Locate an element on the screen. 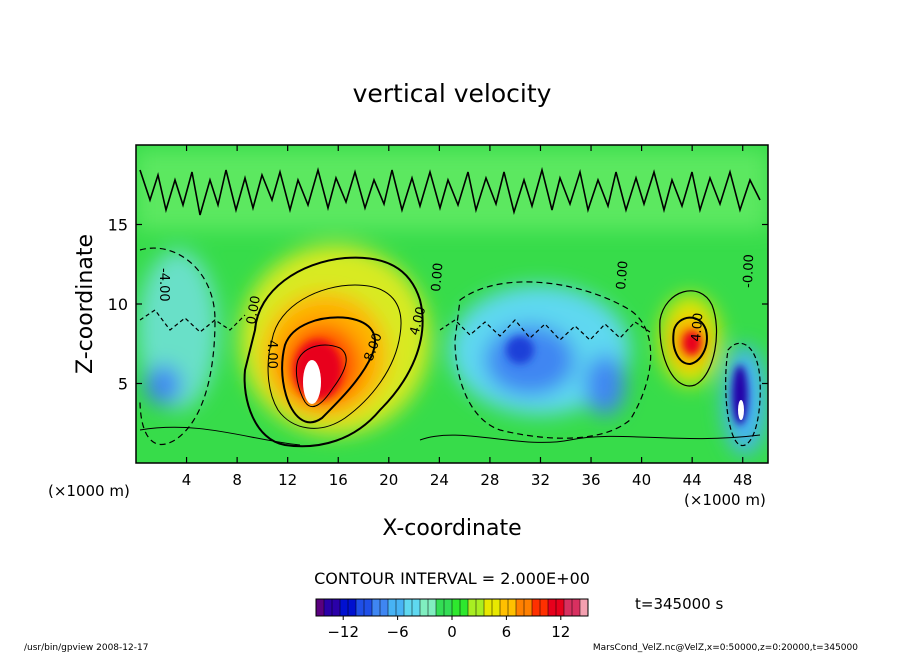 The width and height of the screenshot is (904, 658). contour-lower-band is located at coordinates (450, 436).